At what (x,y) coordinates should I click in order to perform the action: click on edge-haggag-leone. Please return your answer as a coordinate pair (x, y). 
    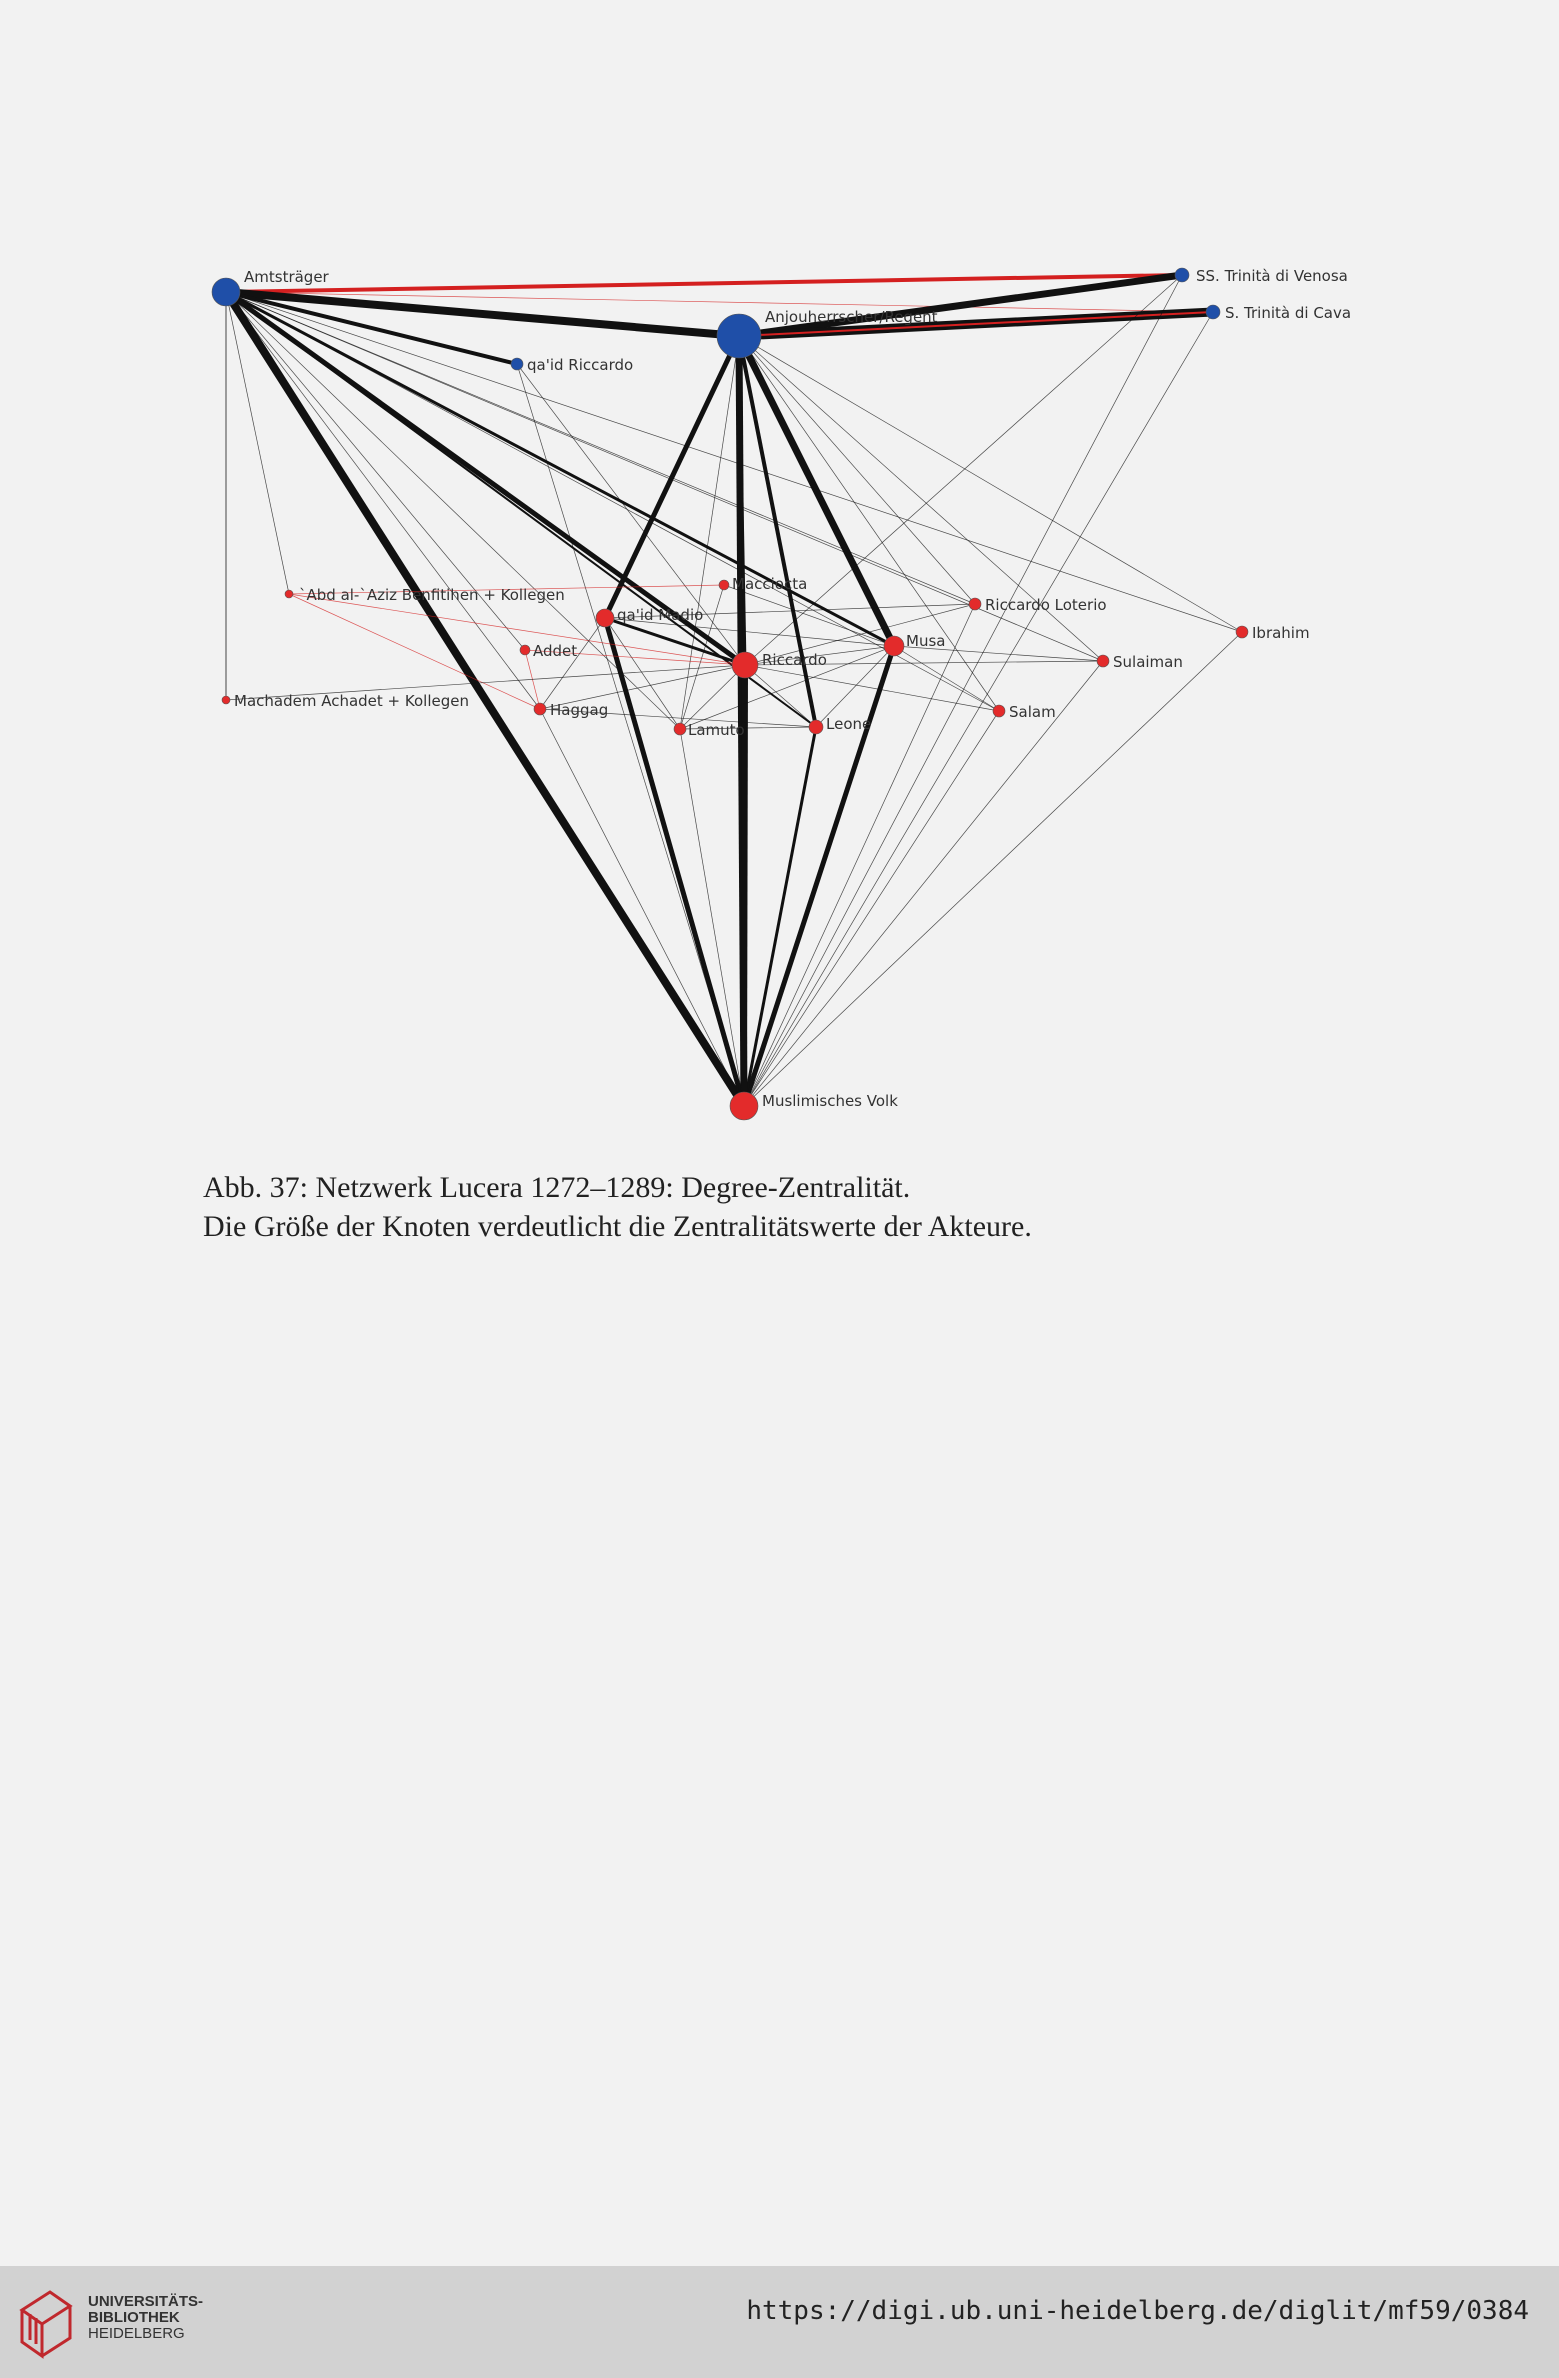
    Looking at the image, I should click on (678, 718).